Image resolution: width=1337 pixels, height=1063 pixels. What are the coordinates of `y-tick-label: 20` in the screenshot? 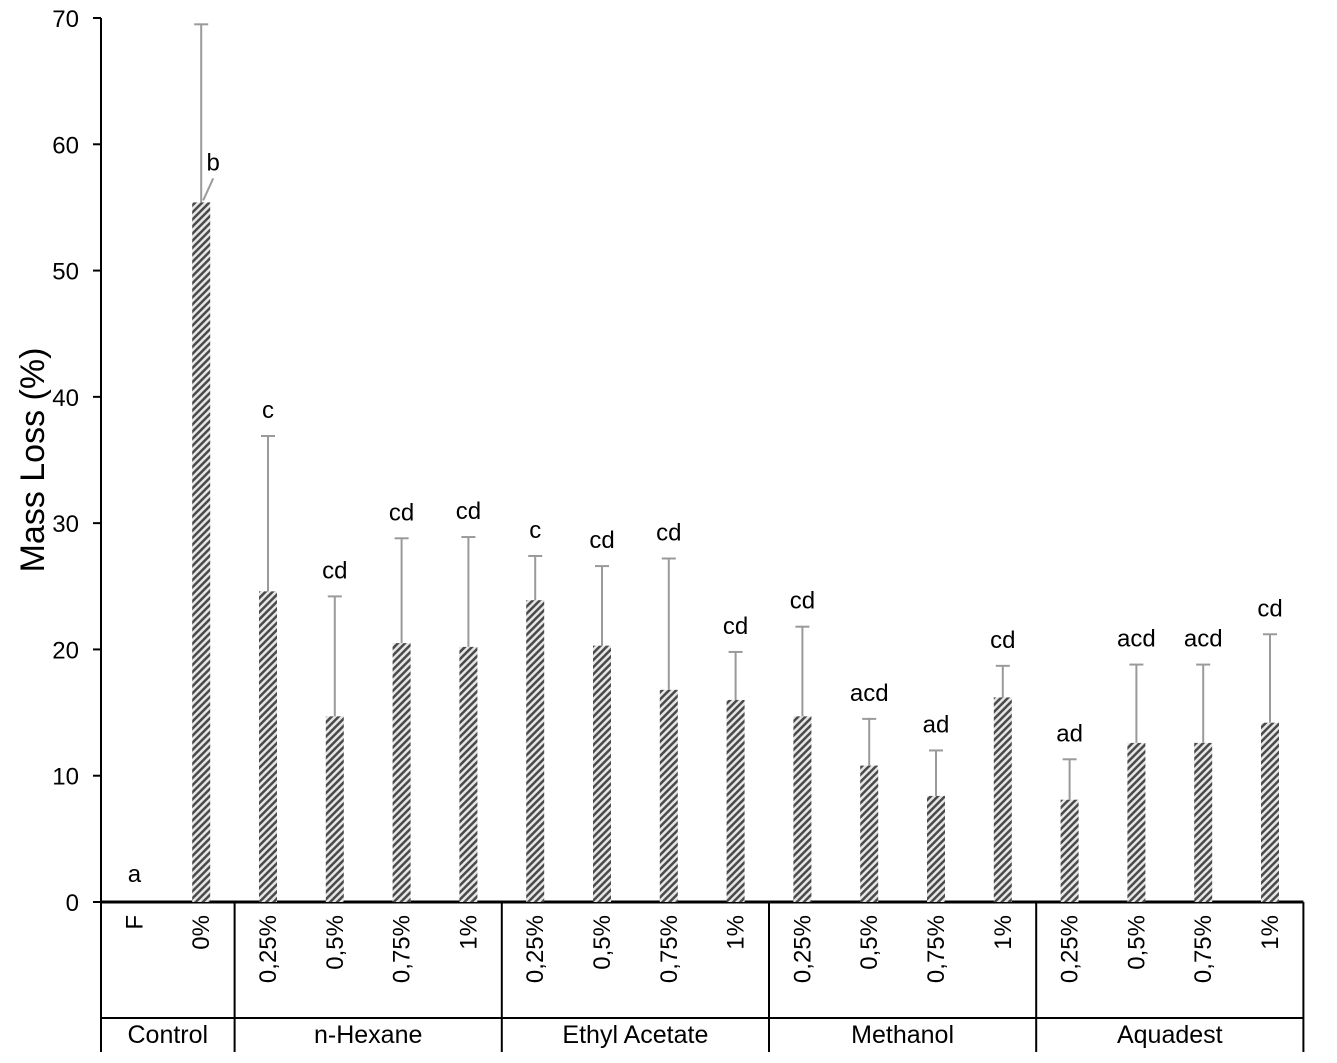 It's located at (65, 650).